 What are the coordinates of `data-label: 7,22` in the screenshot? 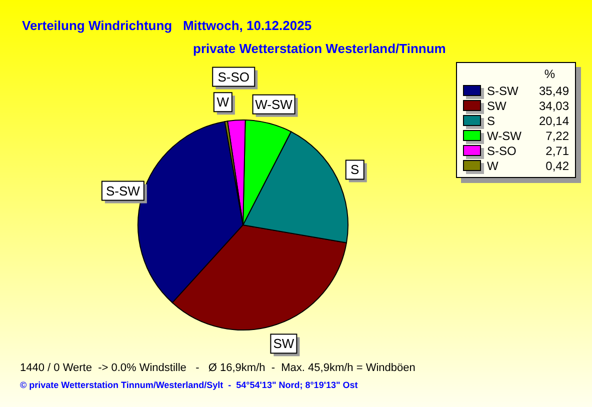 It's located at (557, 135).